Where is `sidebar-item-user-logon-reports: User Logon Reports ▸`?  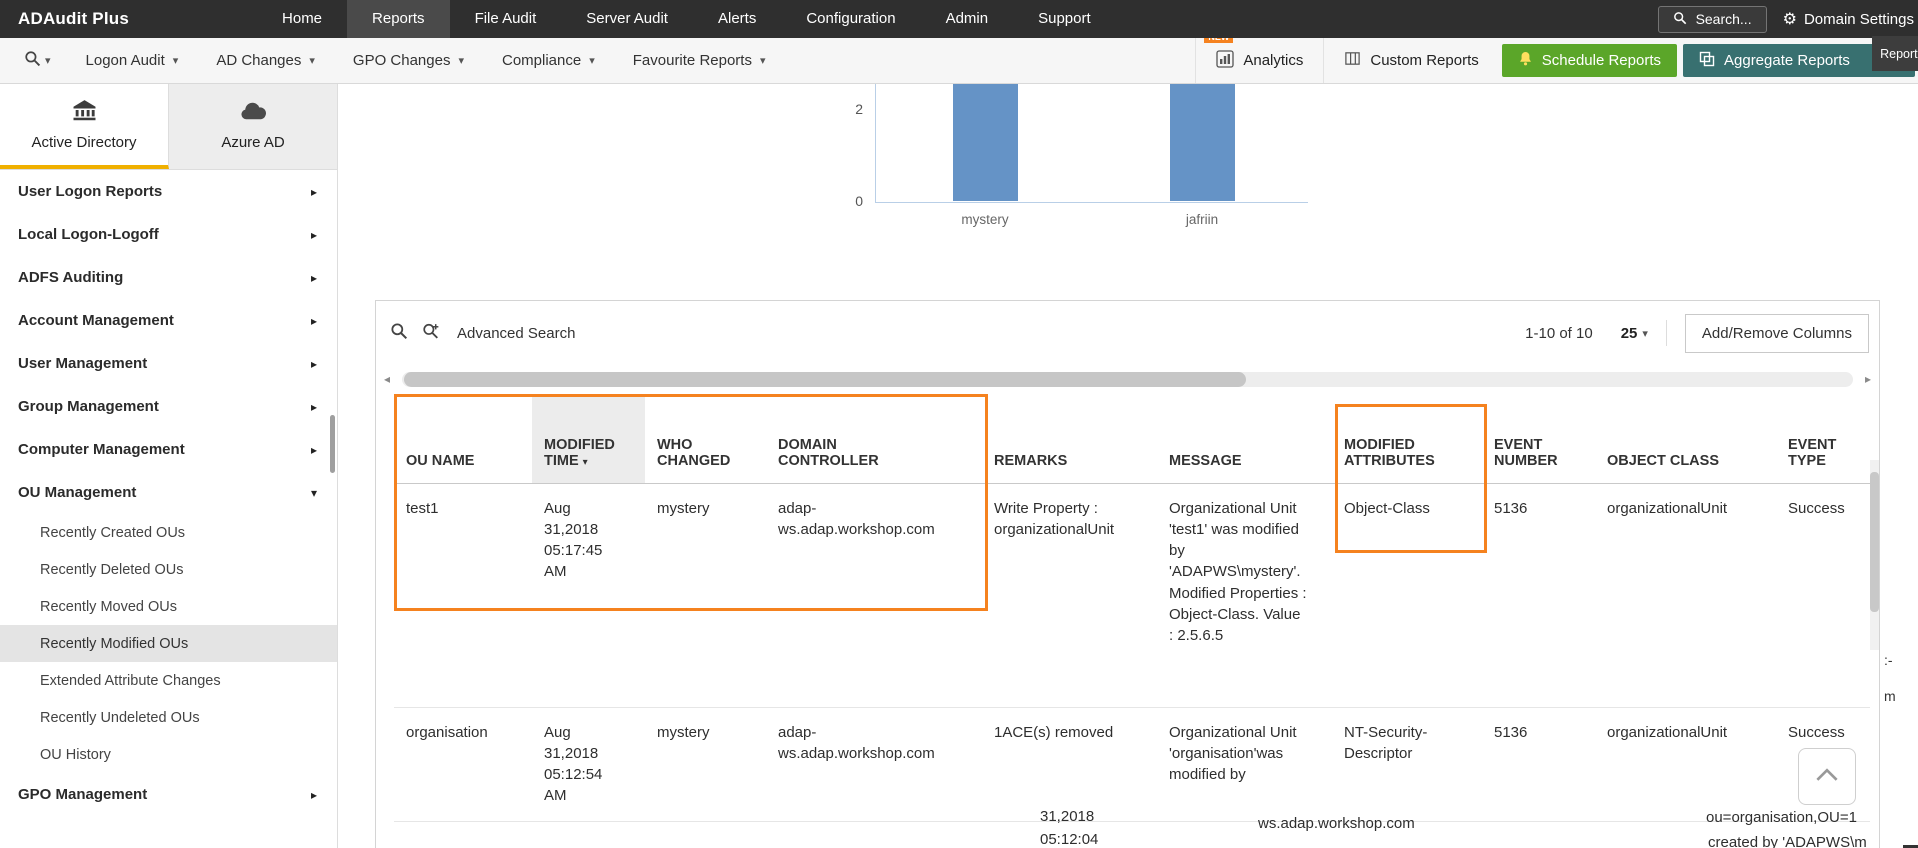 sidebar-item-user-logon-reports: User Logon Reports ▸ is located at coordinates (168, 191).